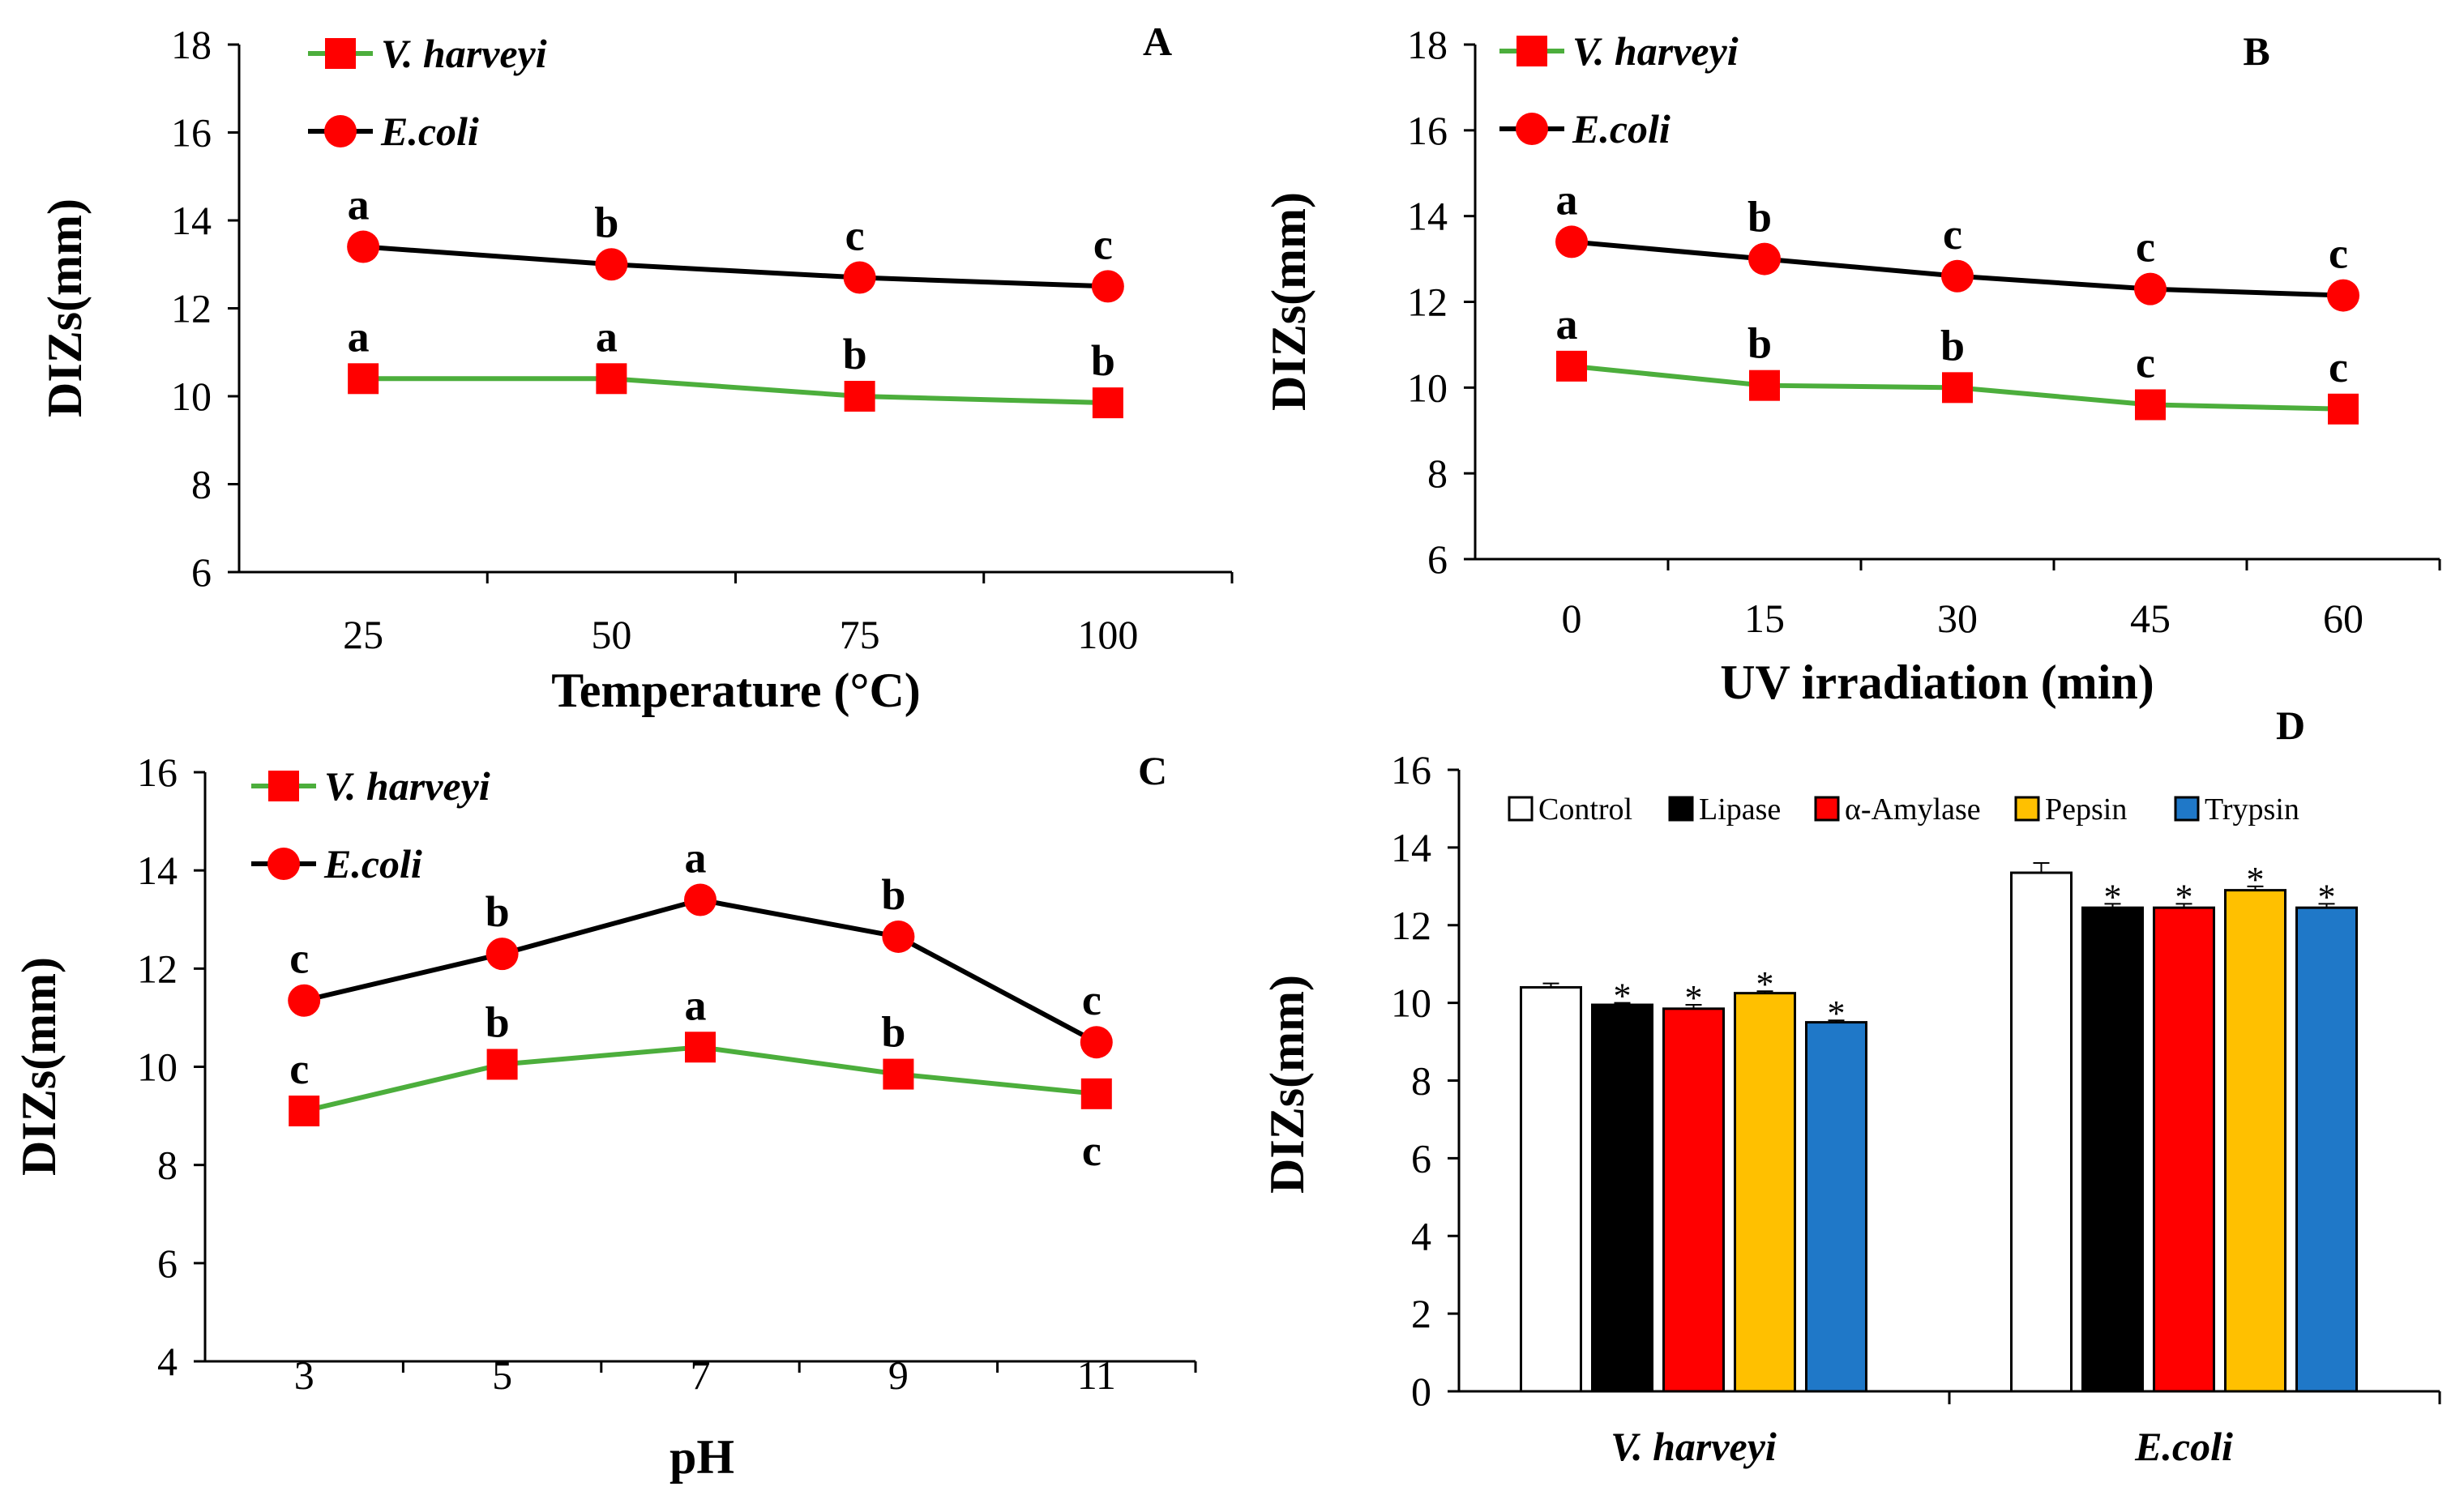  Describe the element at coordinates (701, 1457) in the screenshot. I see `x-axis-title: pH` at that location.